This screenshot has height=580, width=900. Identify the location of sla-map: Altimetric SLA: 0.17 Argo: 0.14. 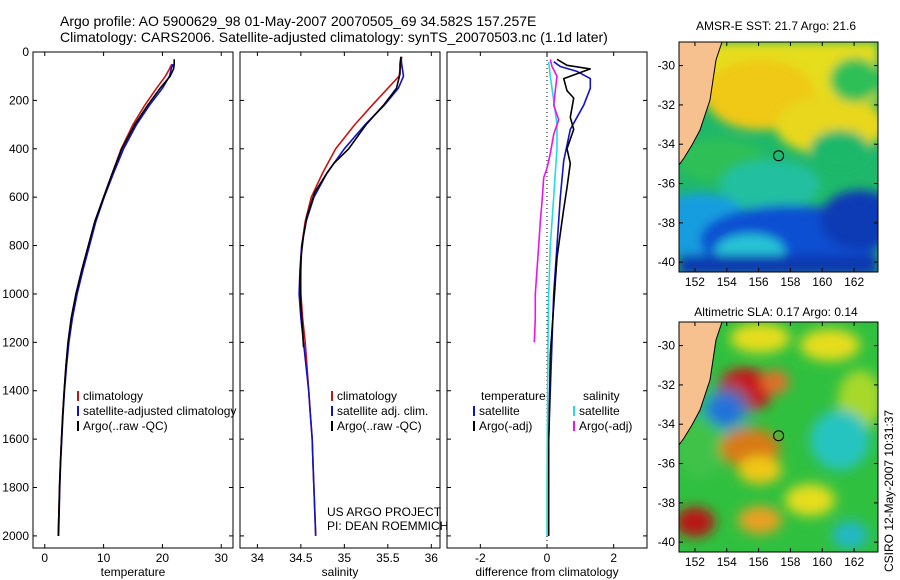
(768, 437).